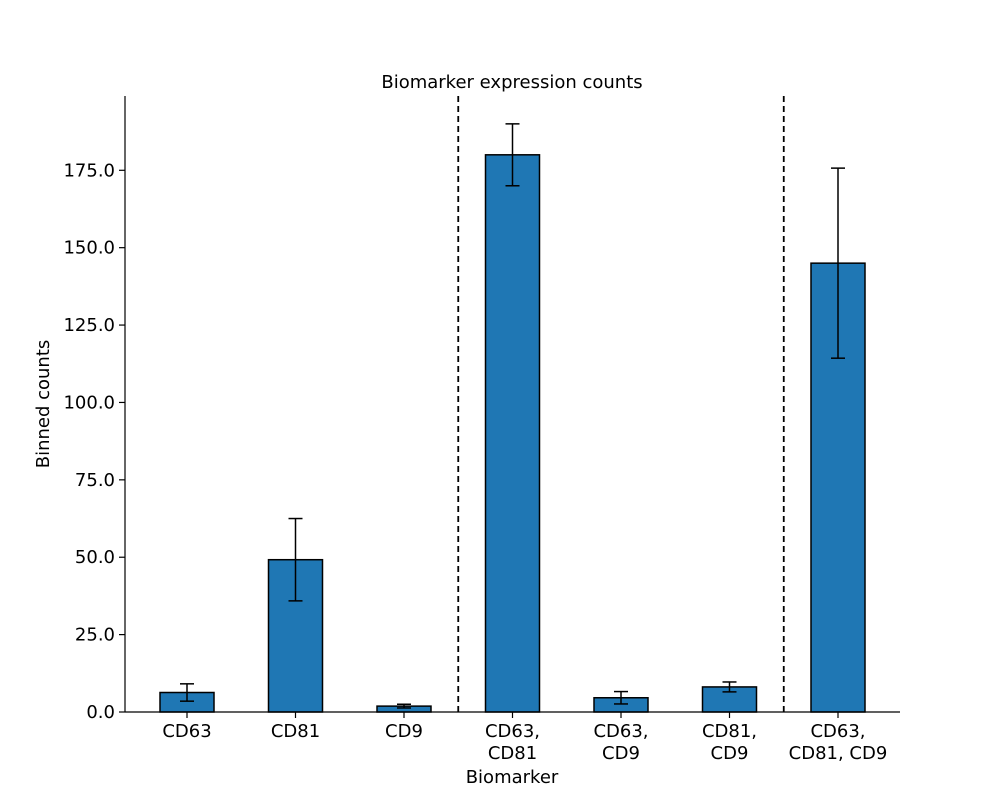  What do you see at coordinates (512, 731) in the screenshot?
I see `x-tick-label-3-0: CD63,` at bounding box center [512, 731].